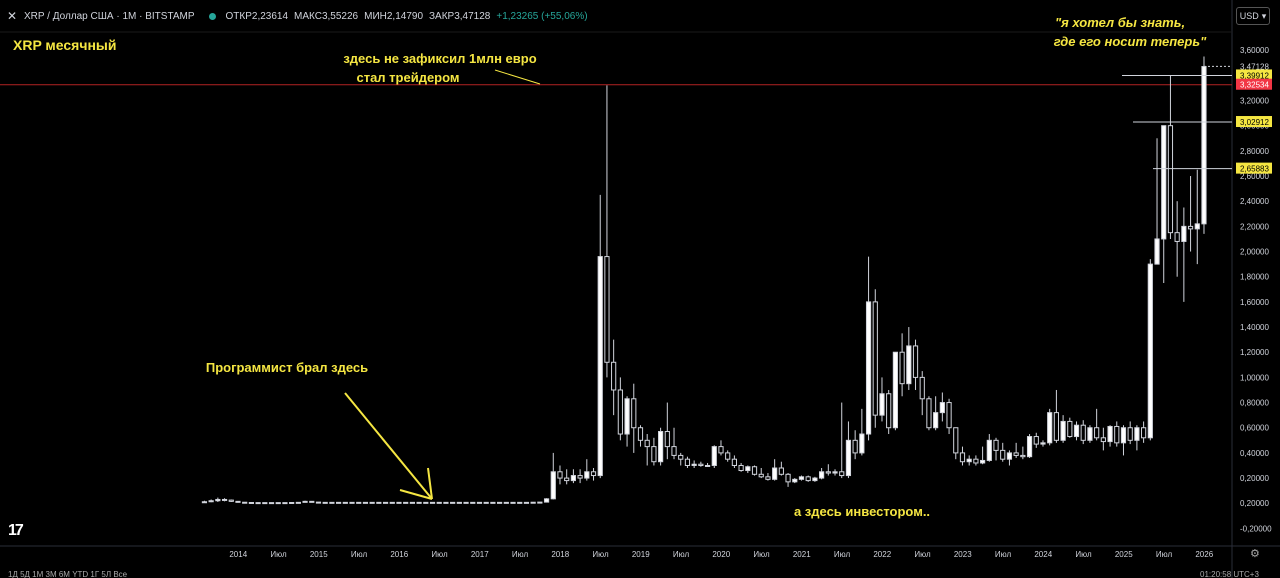 This screenshot has width=1280, height=578. I want to click on footer-time: 01:20:58 UTC+3, so click(1229, 574).